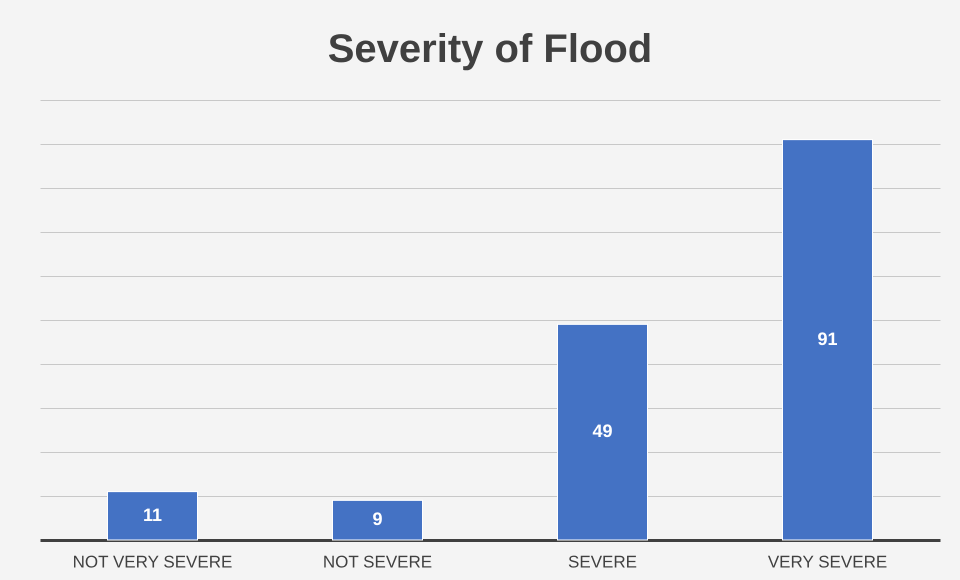  Describe the element at coordinates (490, 49) in the screenshot. I see `chart-title: Severity of Flood` at that location.